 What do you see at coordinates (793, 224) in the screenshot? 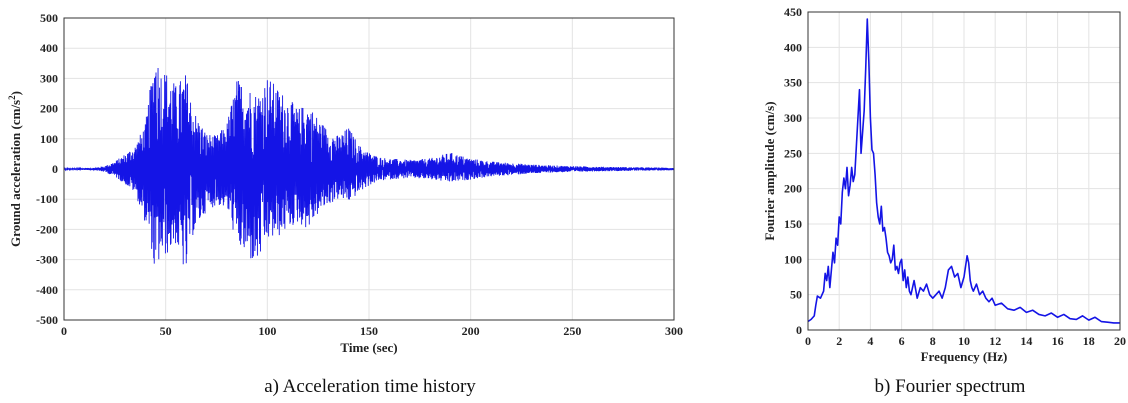
I see `b-y-tick-label: 150` at bounding box center [793, 224].